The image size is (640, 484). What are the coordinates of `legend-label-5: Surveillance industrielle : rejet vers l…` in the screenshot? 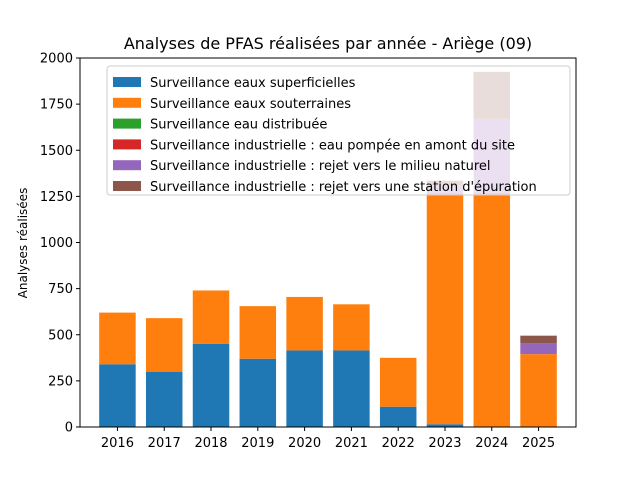 It's located at (320, 166).